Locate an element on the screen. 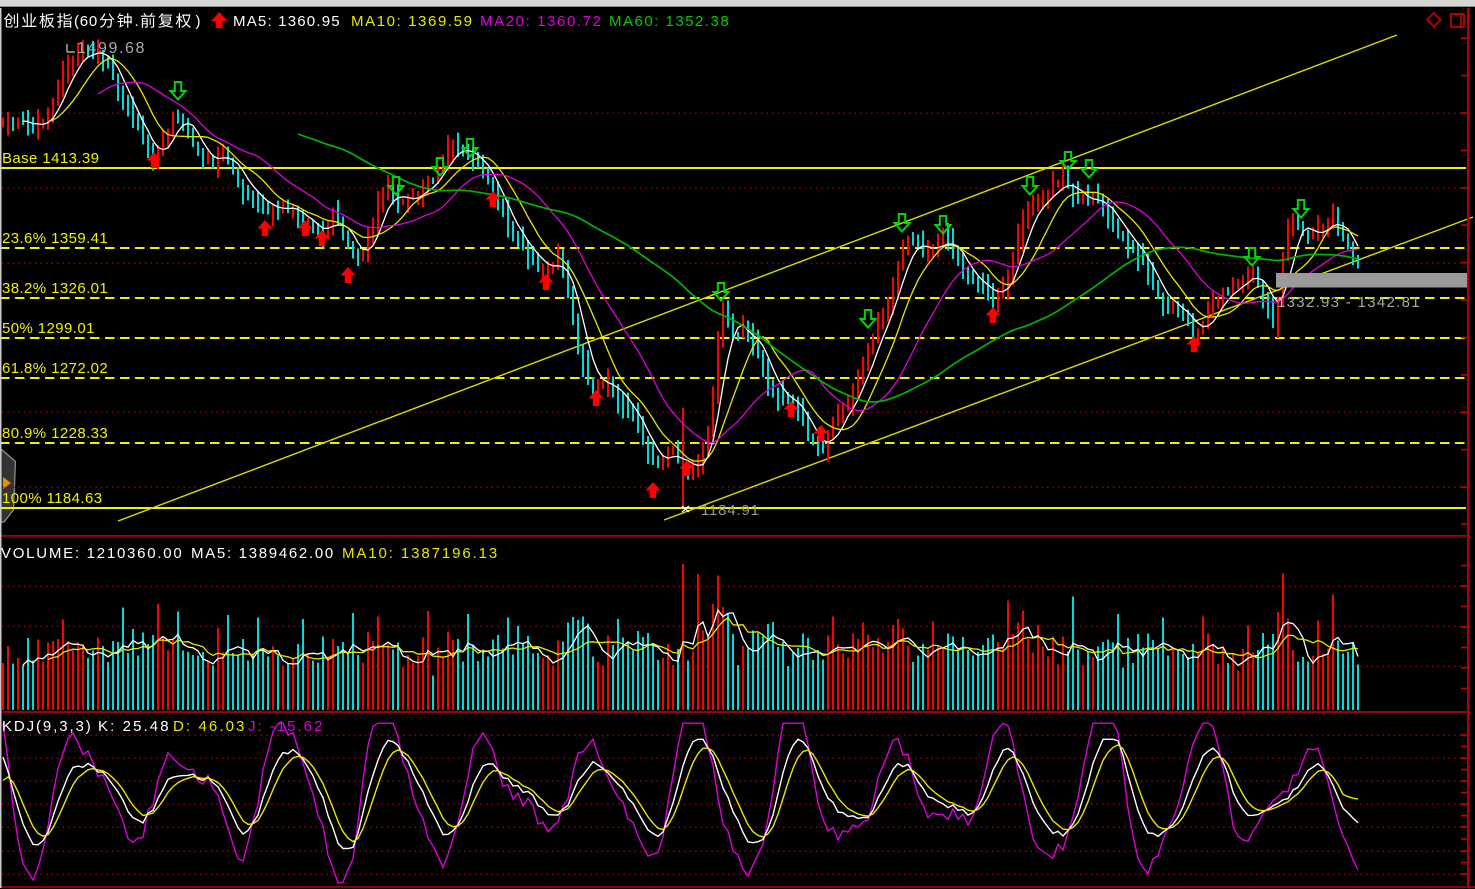  svg-text: 80.9% 1228.33 is located at coordinates (55, 433).